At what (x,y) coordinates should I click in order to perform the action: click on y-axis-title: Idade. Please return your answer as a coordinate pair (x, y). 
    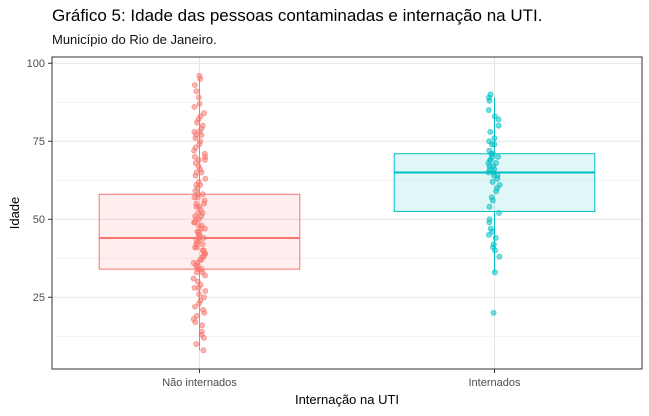
    Looking at the image, I should click on (14, 213).